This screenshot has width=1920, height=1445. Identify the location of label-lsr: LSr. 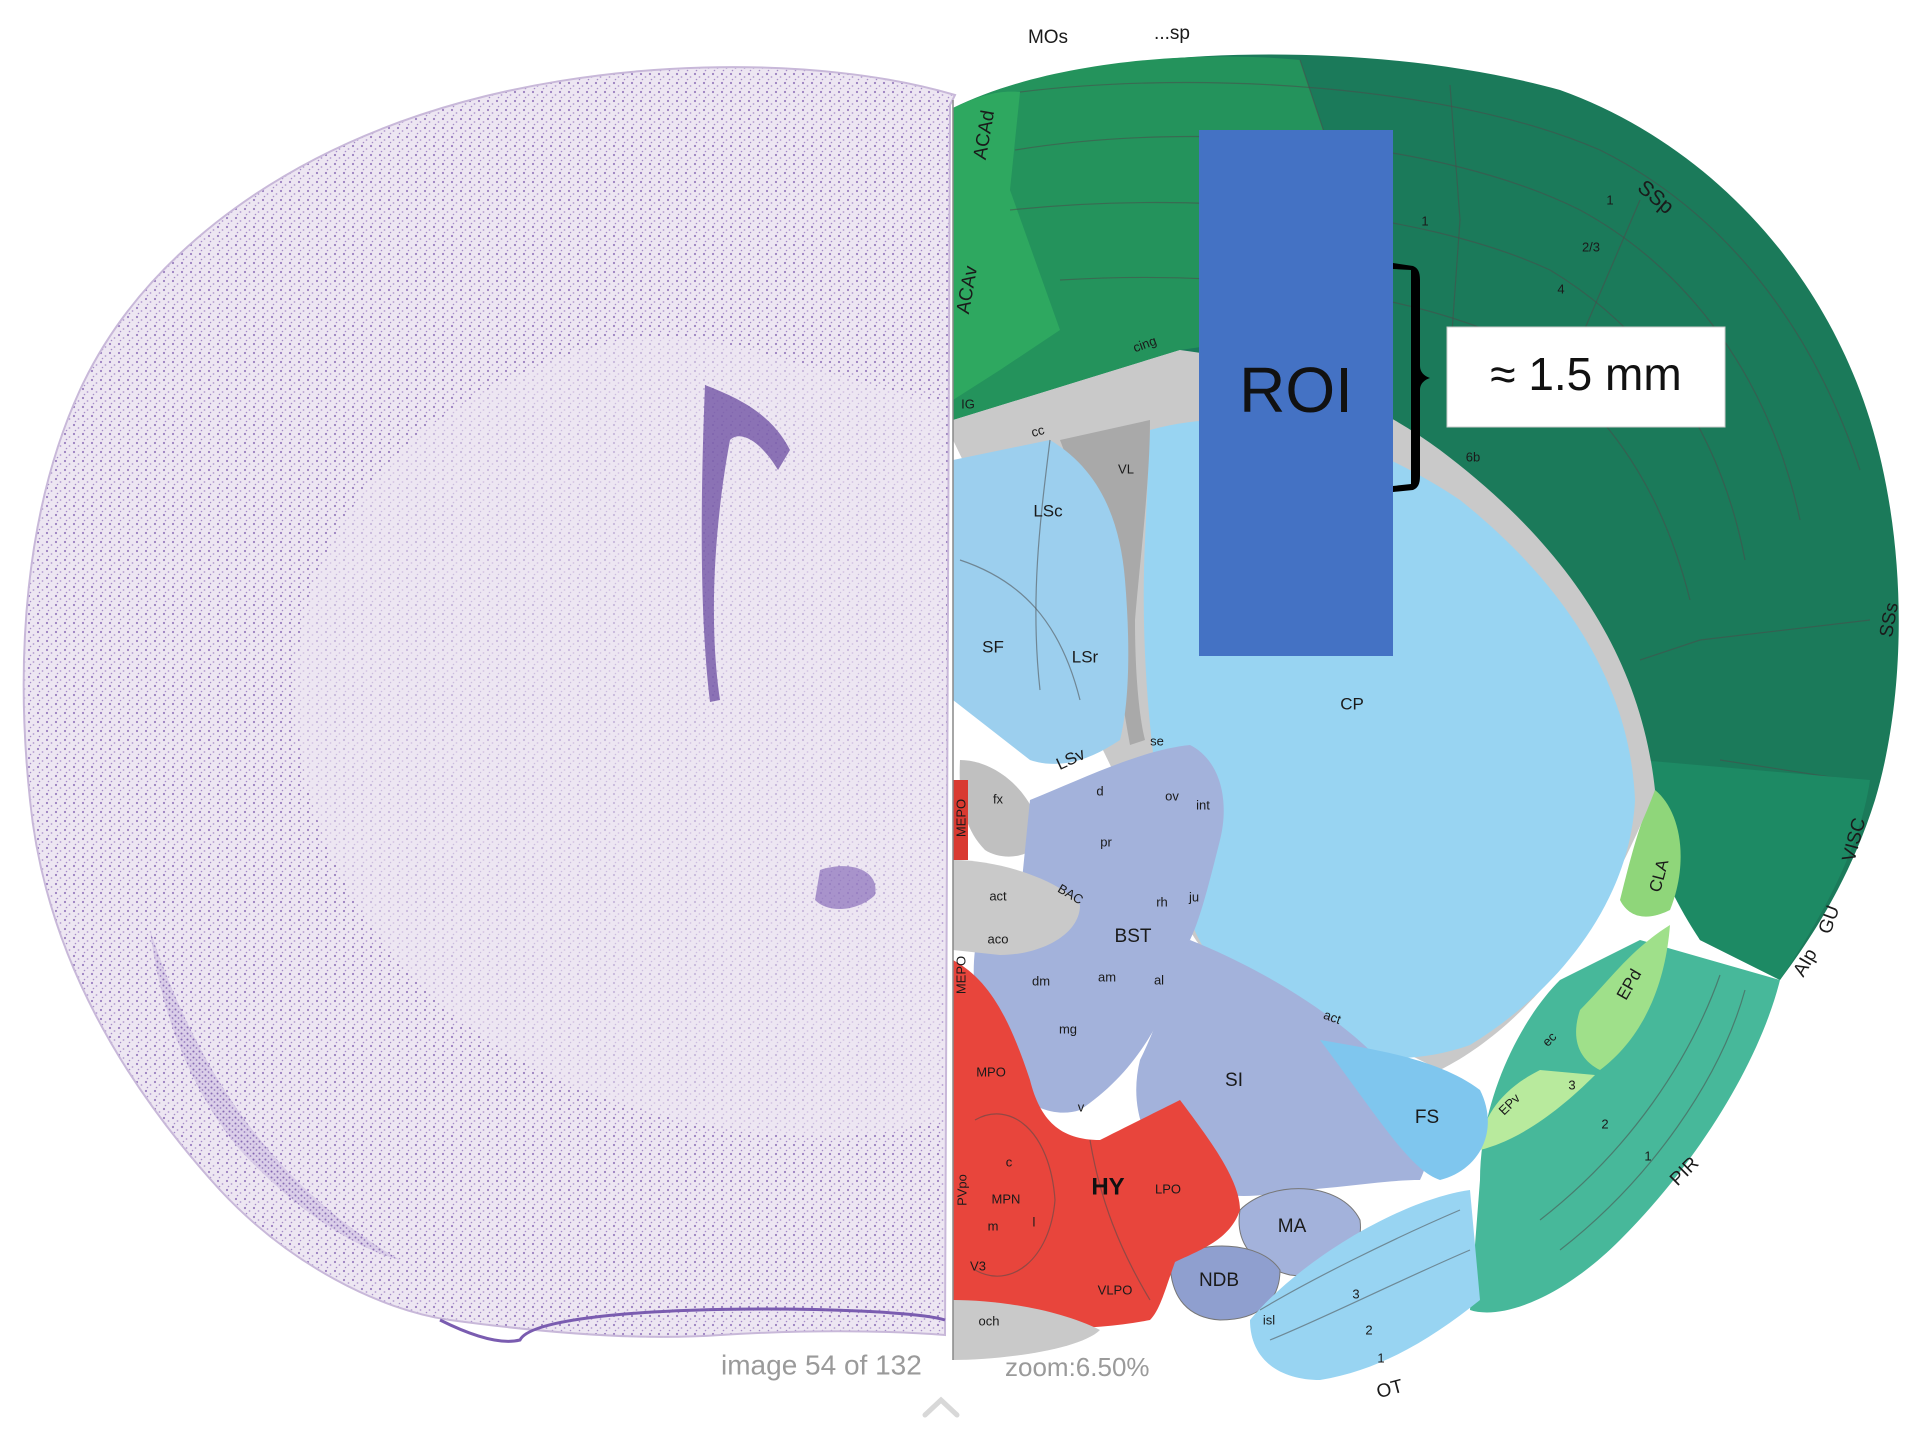
(1085, 656).